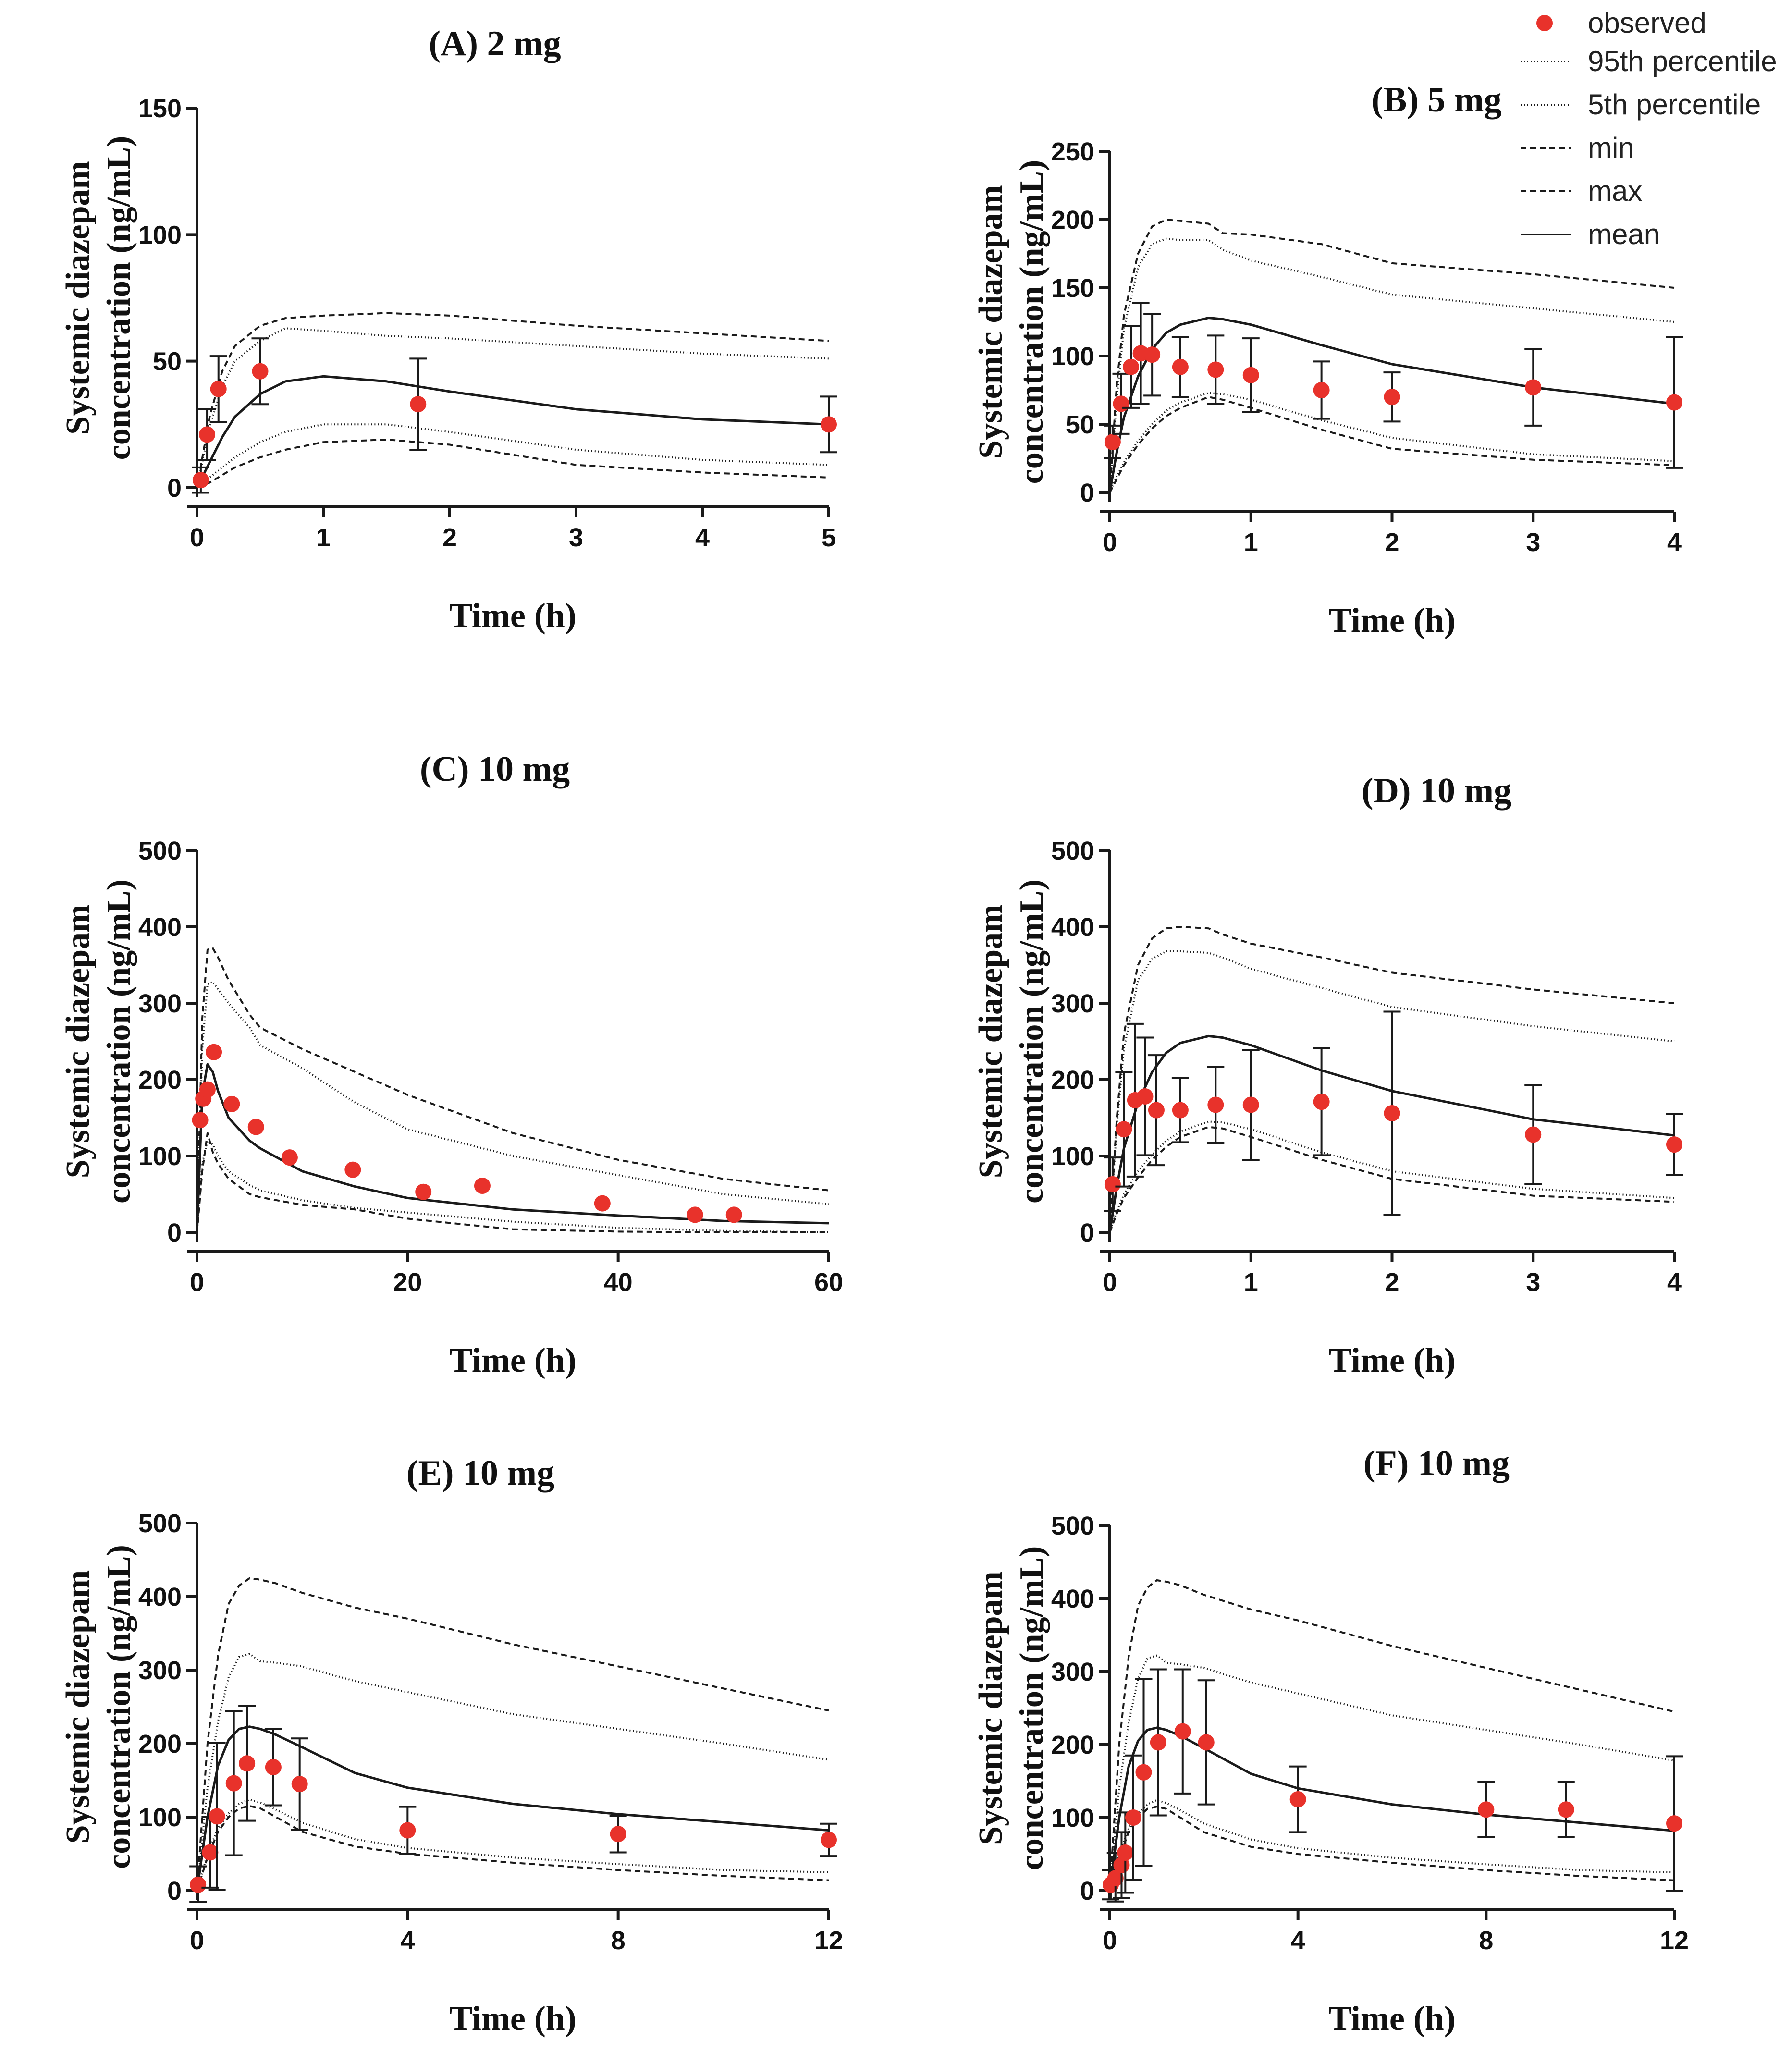  I want to click on chart-title: (F) 10 mg, so click(1437, 1464).